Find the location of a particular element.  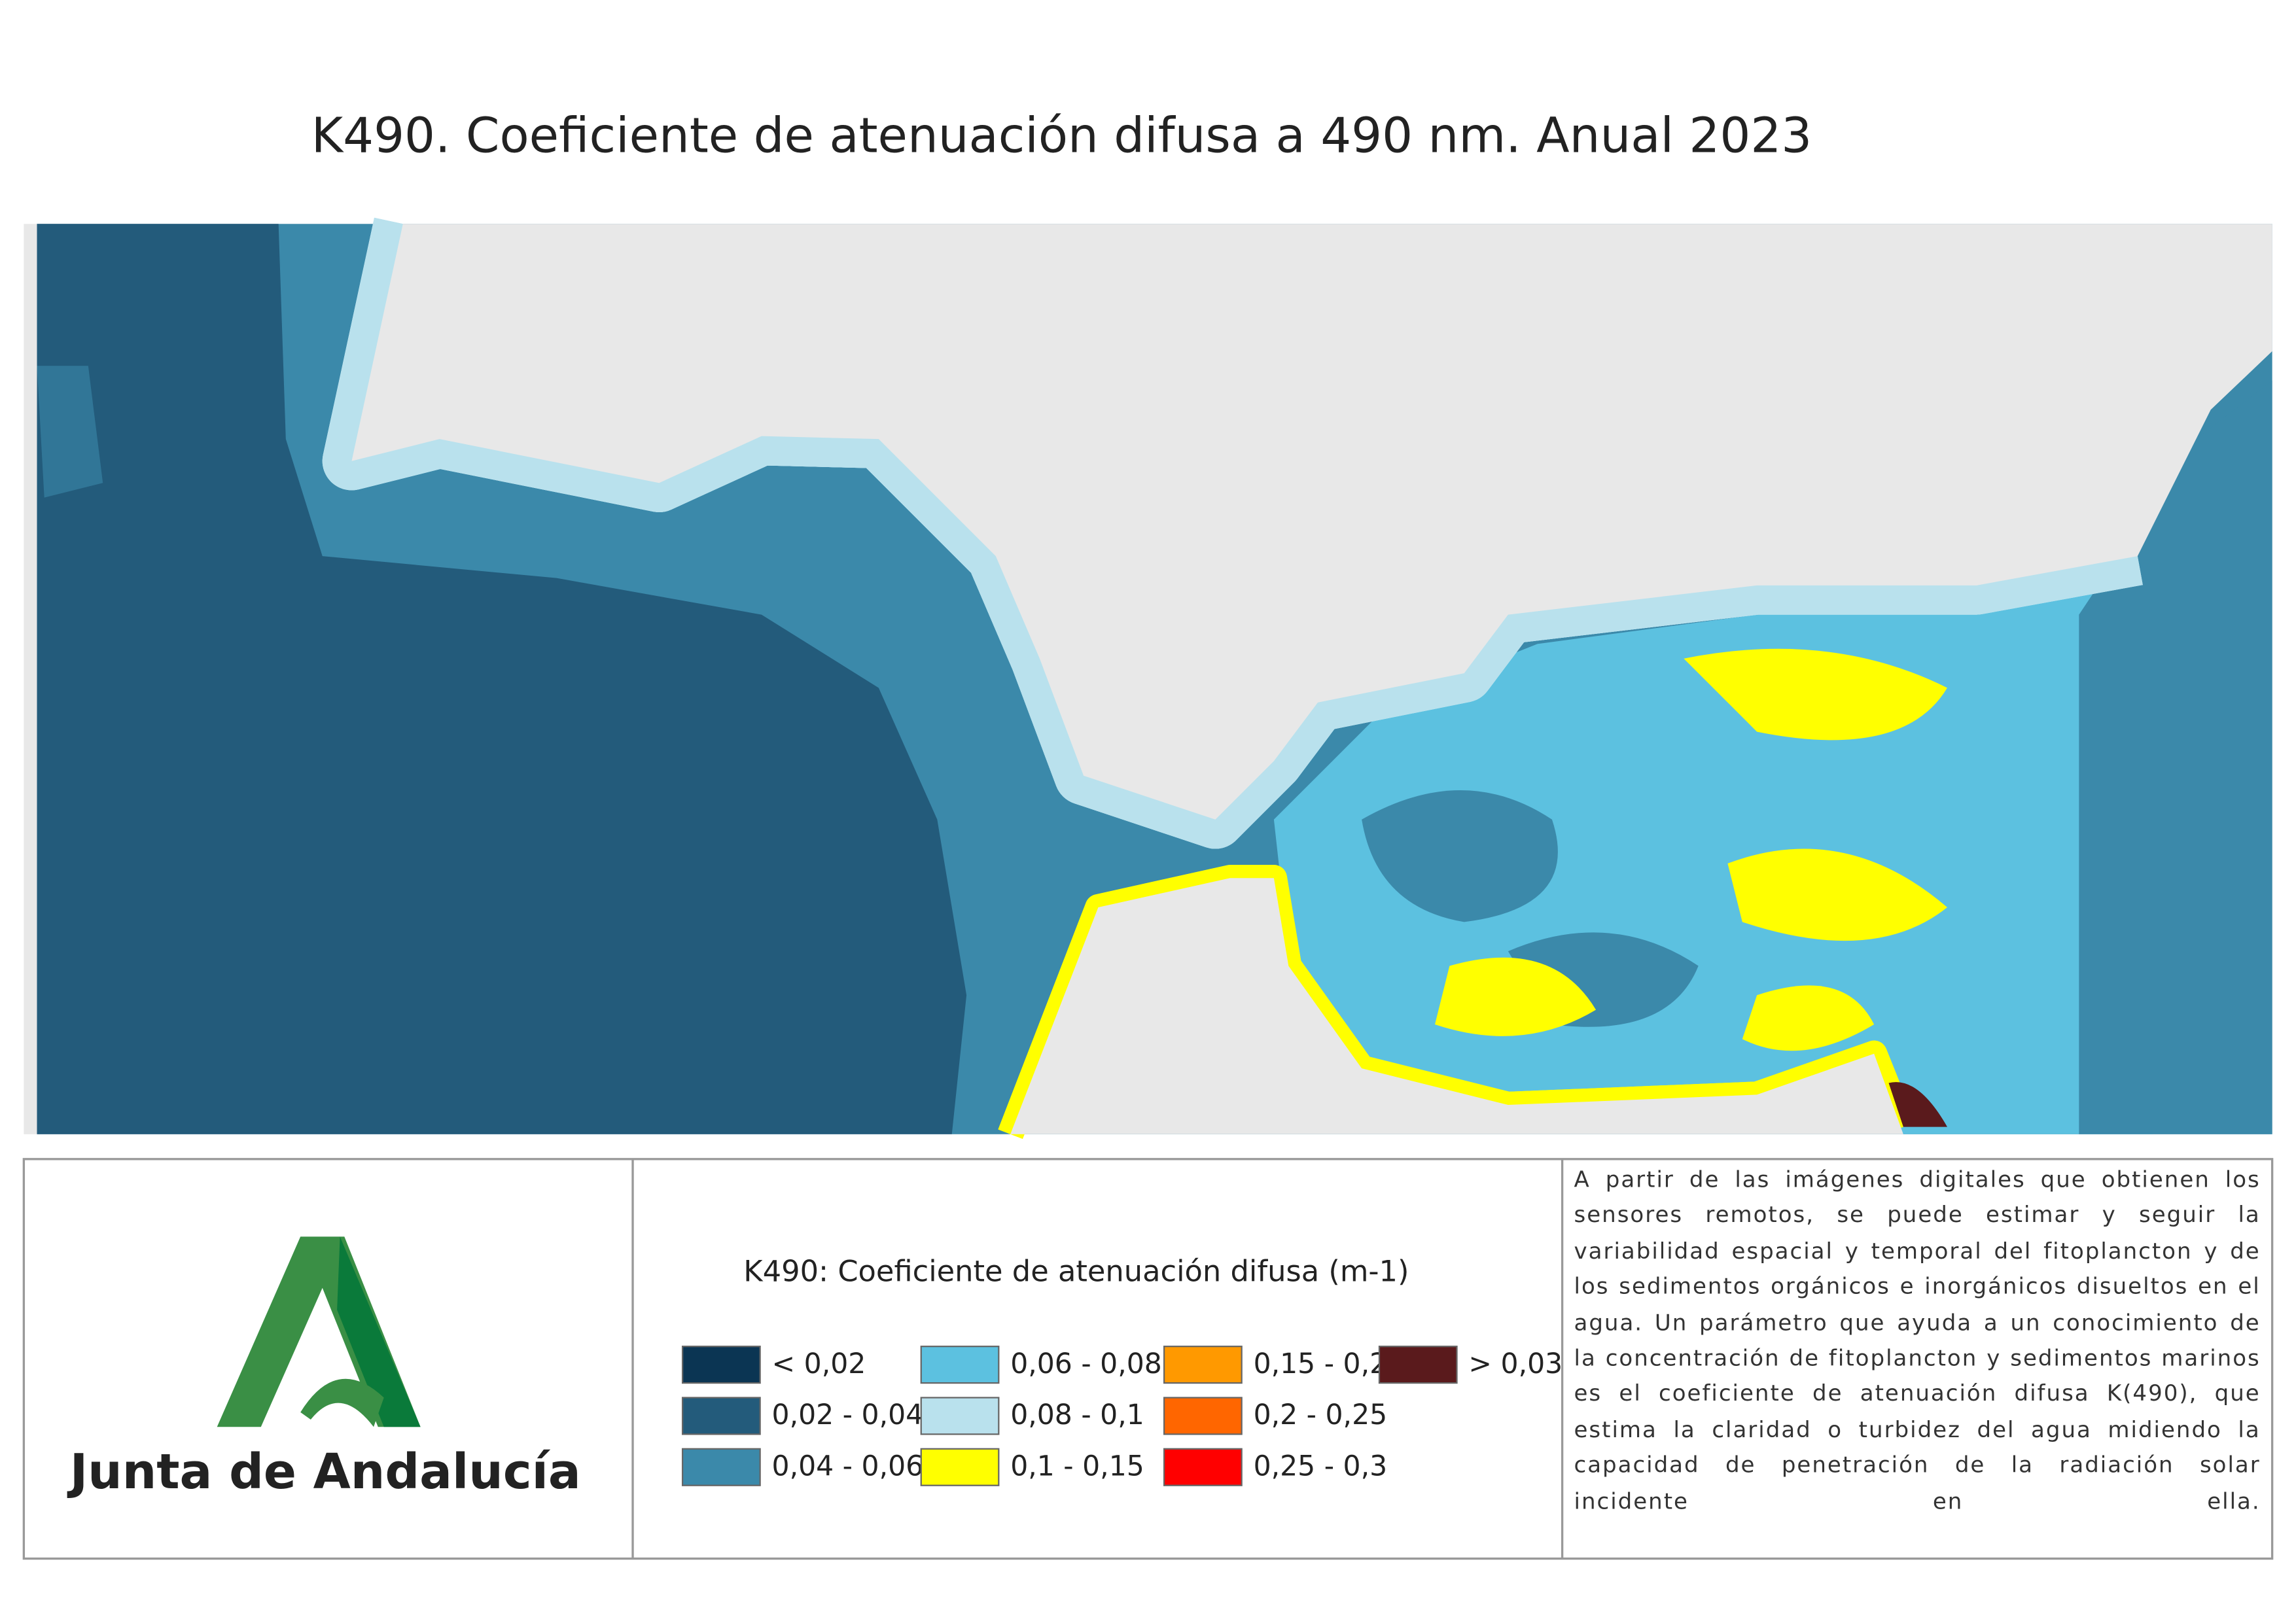

legend-label: 0,2 - 0,25 is located at coordinates (1321, 1415).